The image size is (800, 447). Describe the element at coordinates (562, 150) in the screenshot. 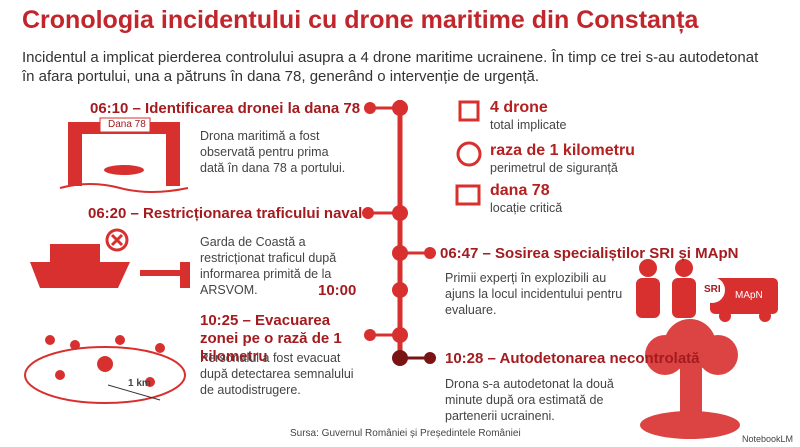

I see `stat-value: raza de 1 kilometru` at that location.